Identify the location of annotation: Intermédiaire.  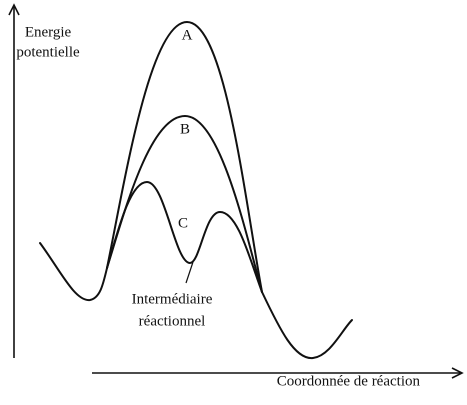
(172, 299).